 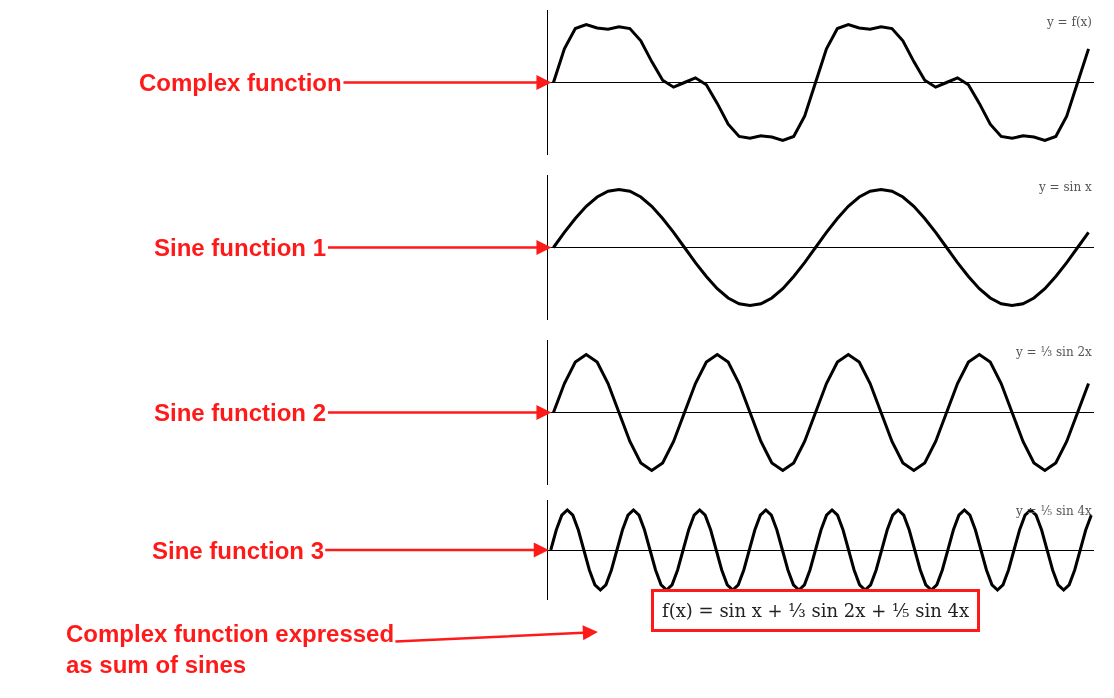 I want to click on text: Sine function 2, so click(x=240, y=412).